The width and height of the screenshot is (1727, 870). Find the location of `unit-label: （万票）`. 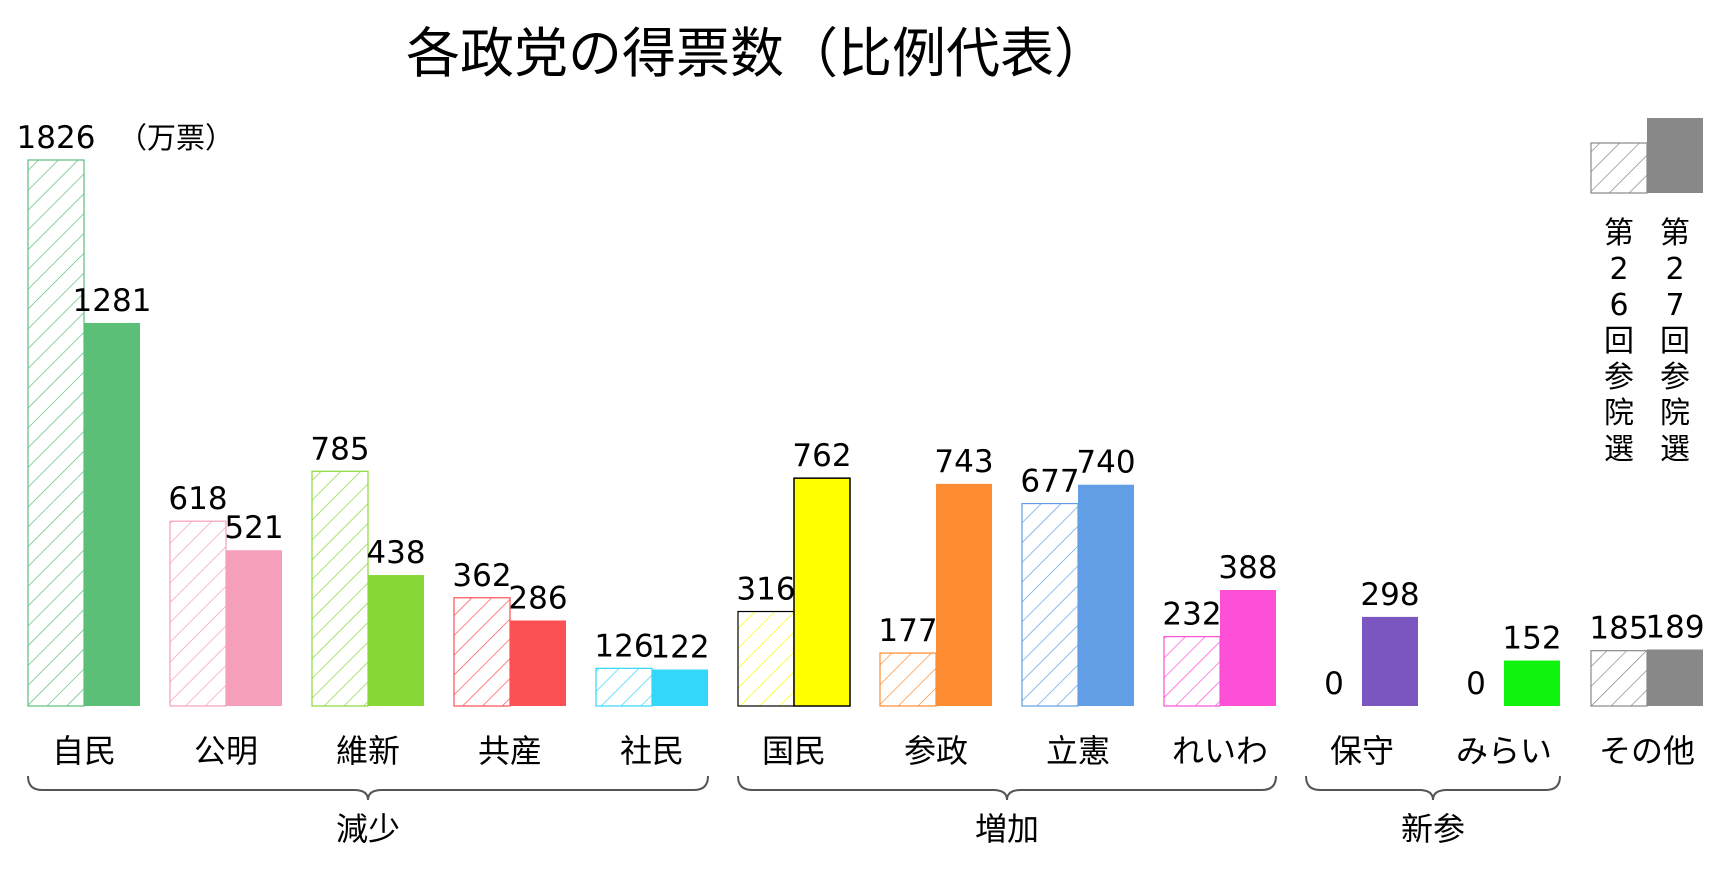

unit-label: （万票） is located at coordinates (176, 138).